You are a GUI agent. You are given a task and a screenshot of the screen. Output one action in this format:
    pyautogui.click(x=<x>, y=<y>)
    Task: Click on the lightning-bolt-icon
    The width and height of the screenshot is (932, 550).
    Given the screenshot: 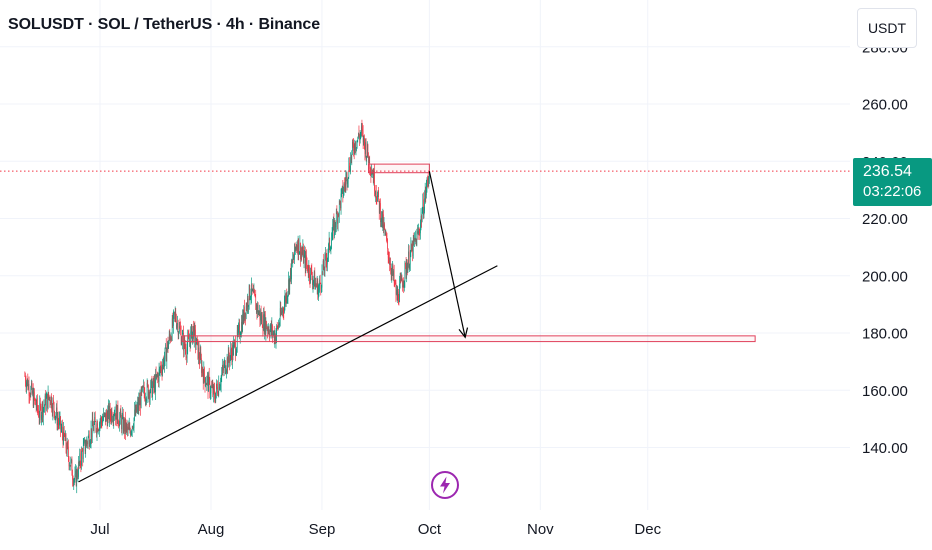 What is the action you would take?
    pyautogui.click(x=445, y=485)
    